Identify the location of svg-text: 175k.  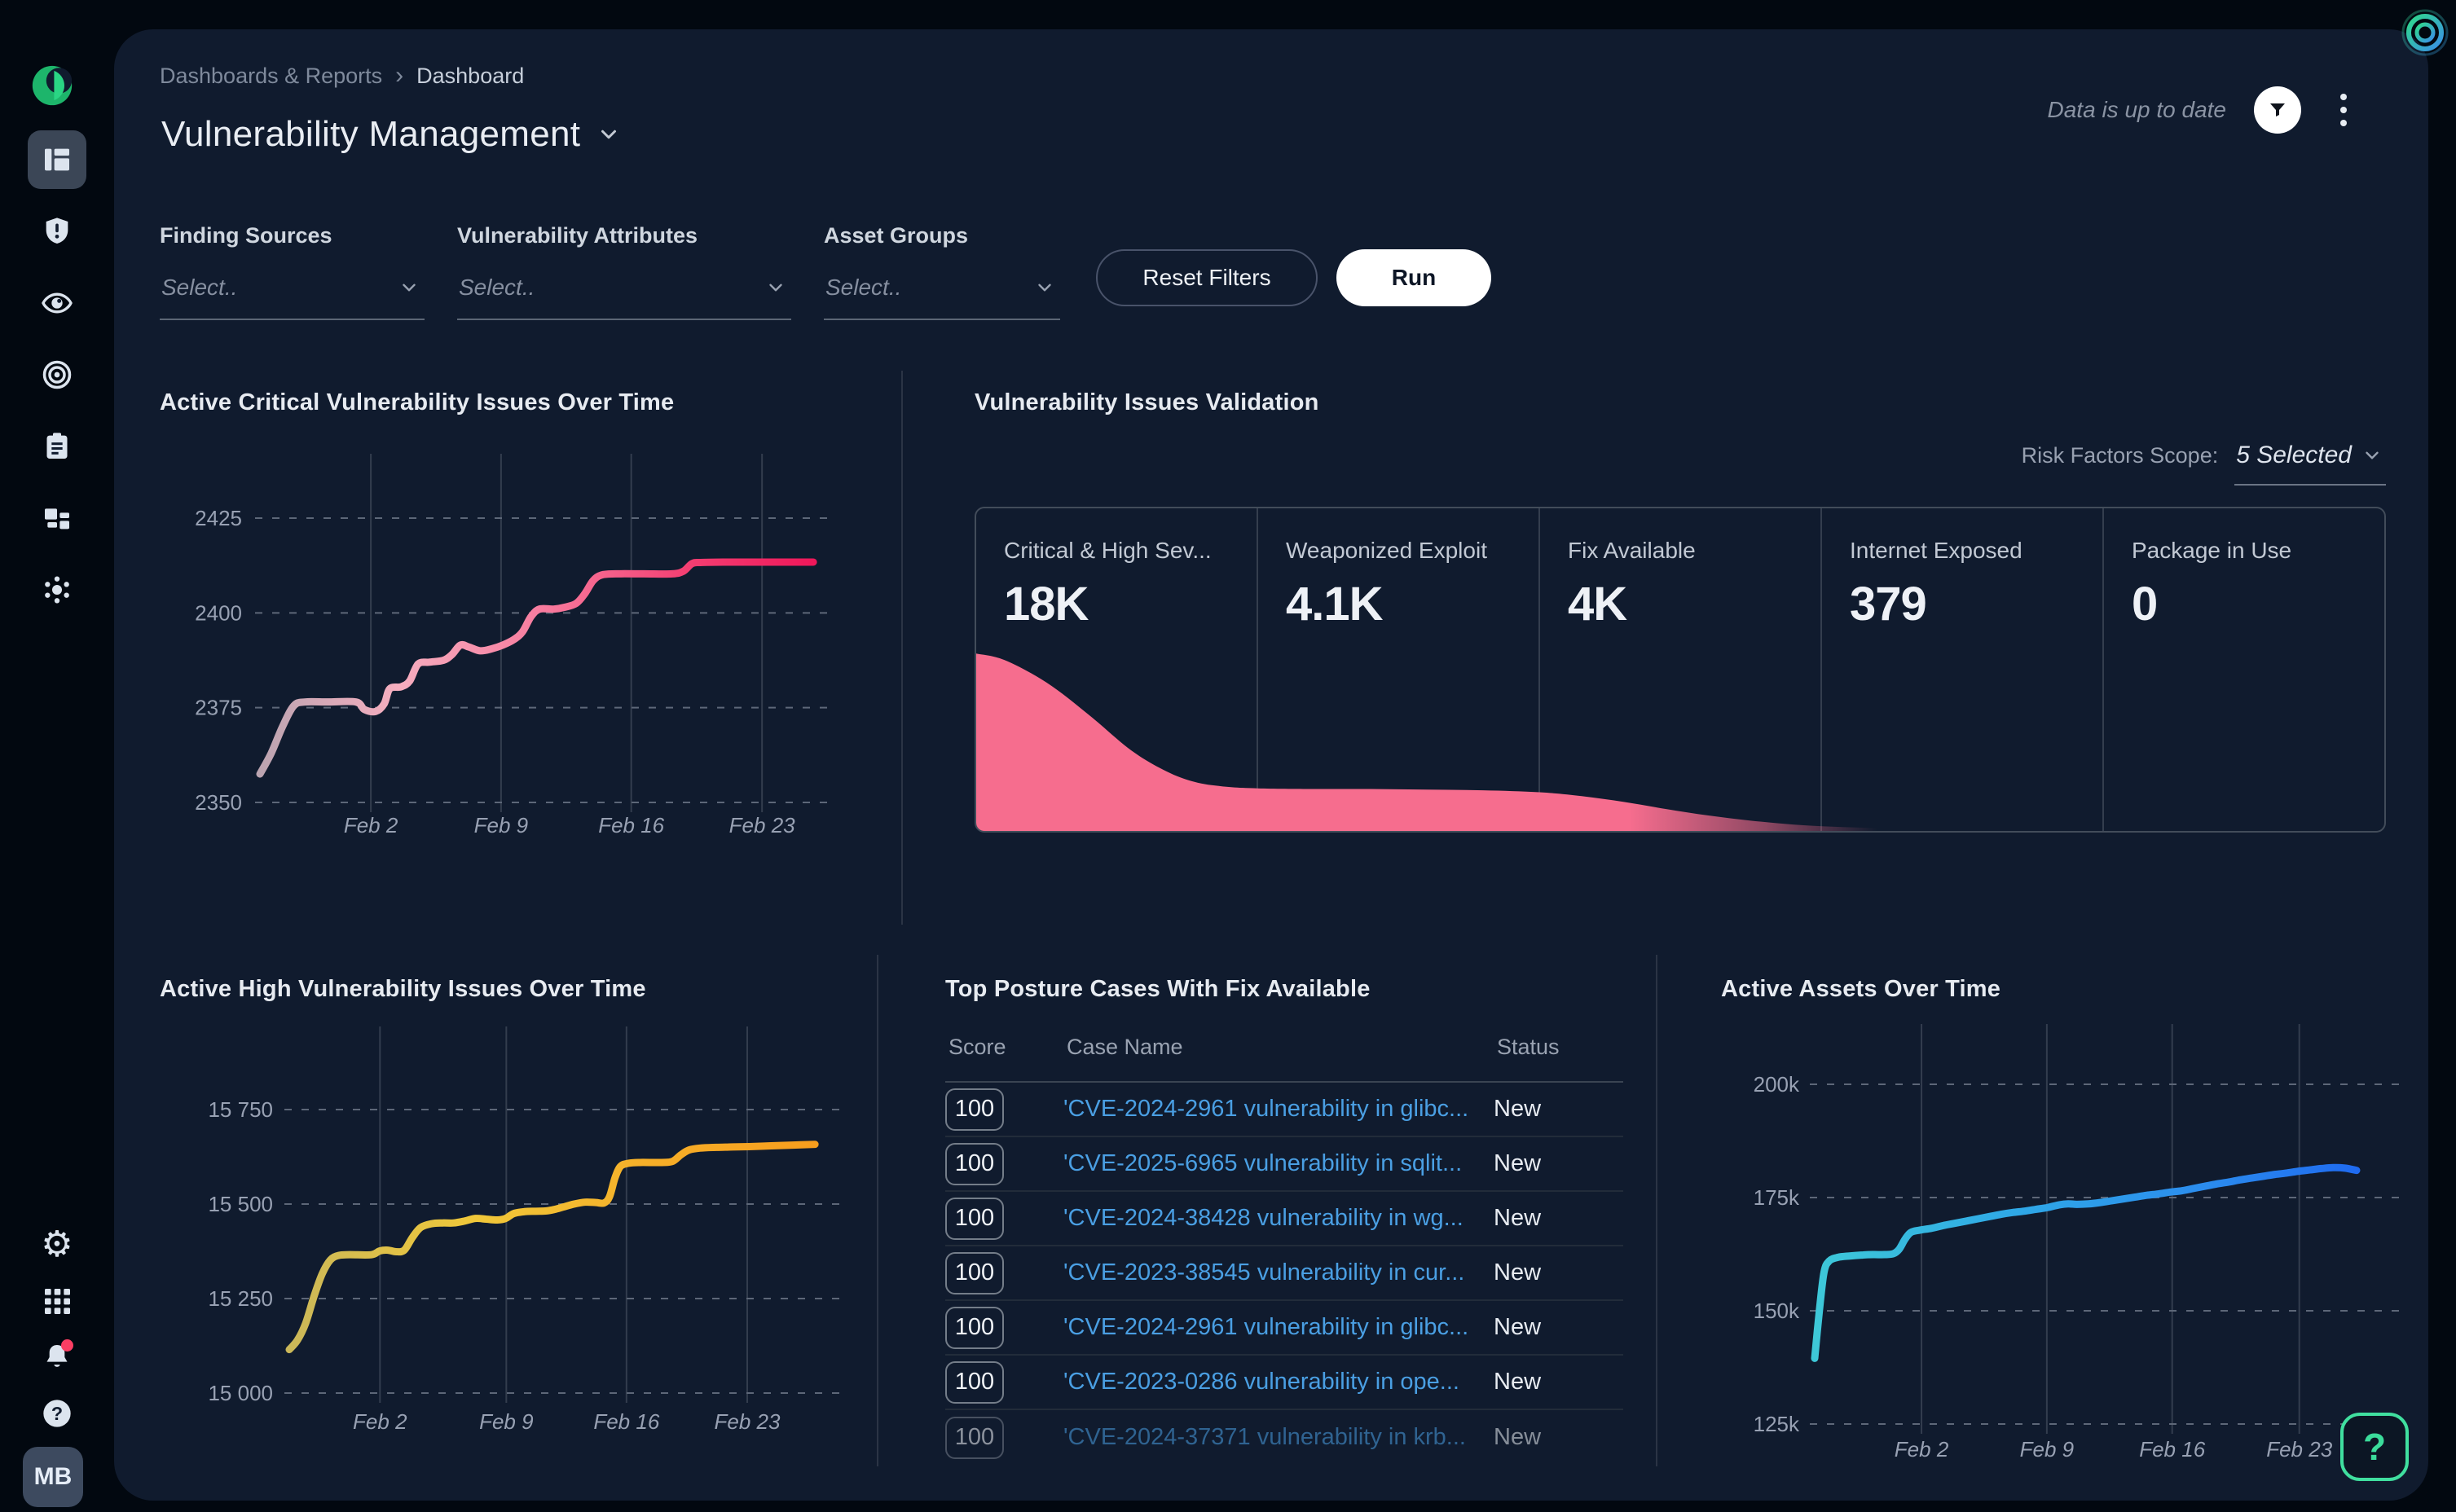
(1777, 1197).